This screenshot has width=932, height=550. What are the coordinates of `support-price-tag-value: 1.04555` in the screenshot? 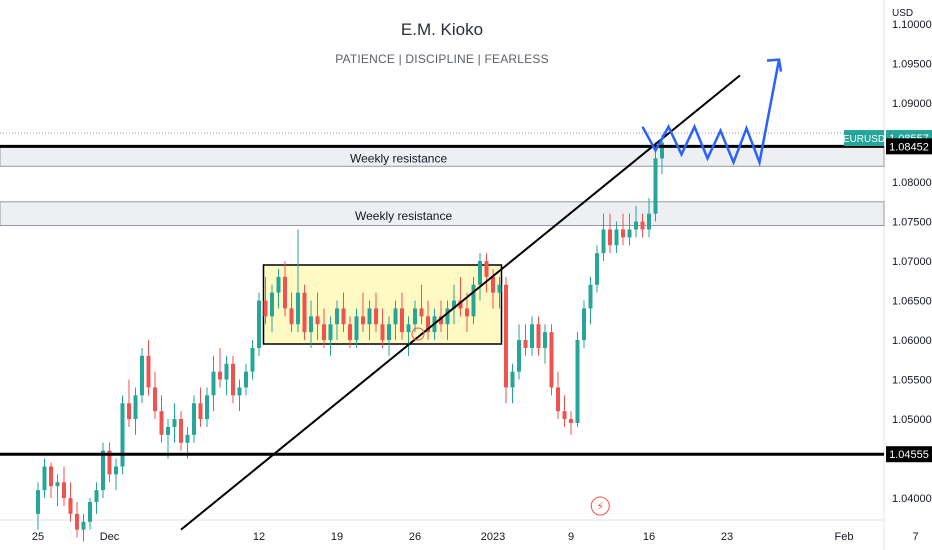 It's located at (909, 455).